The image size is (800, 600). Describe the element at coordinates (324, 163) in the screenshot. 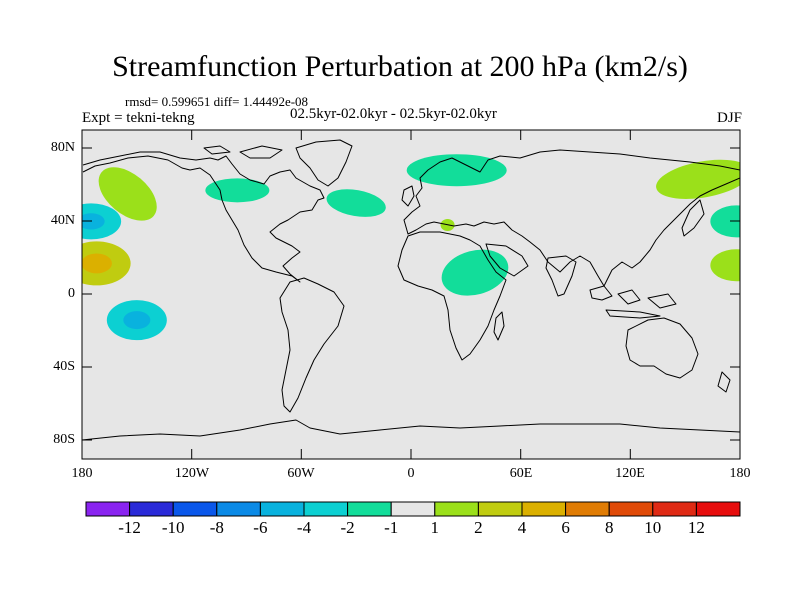

I see `coastline-greenland` at that location.